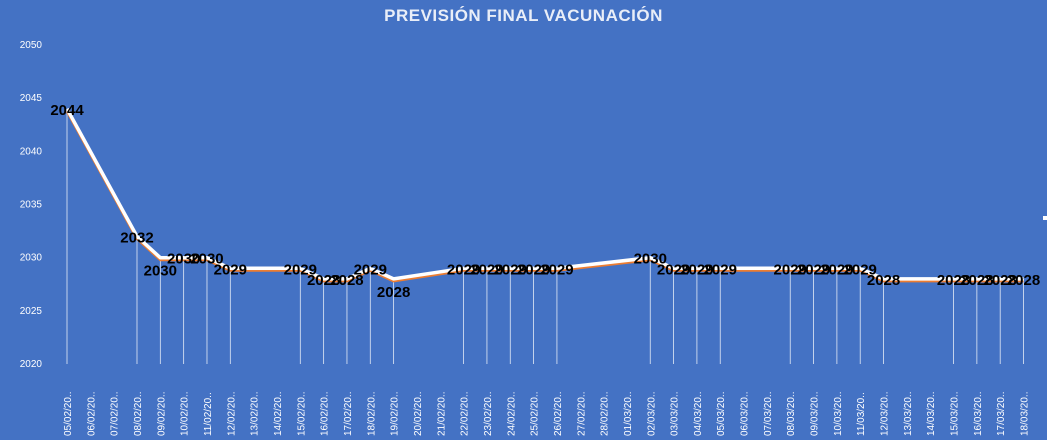 This screenshot has height=440, width=1047. What do you see at coordinates (161, 414) in the screenshot?
I see `x-tick-label: 09/02/20..` at bounding box center [161, 414].